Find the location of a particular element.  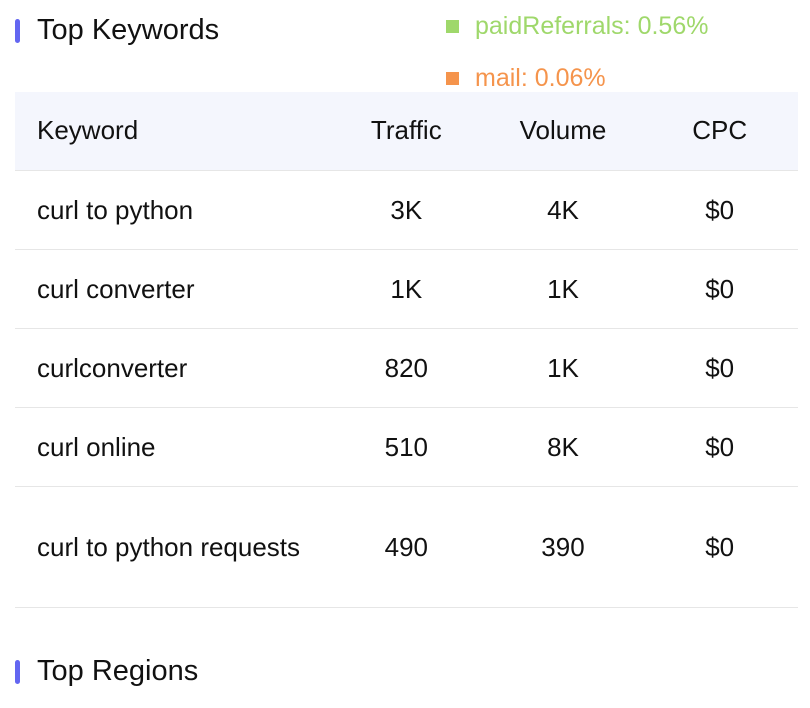

traffic-cell: 820 is located at coordinates (406, 368).